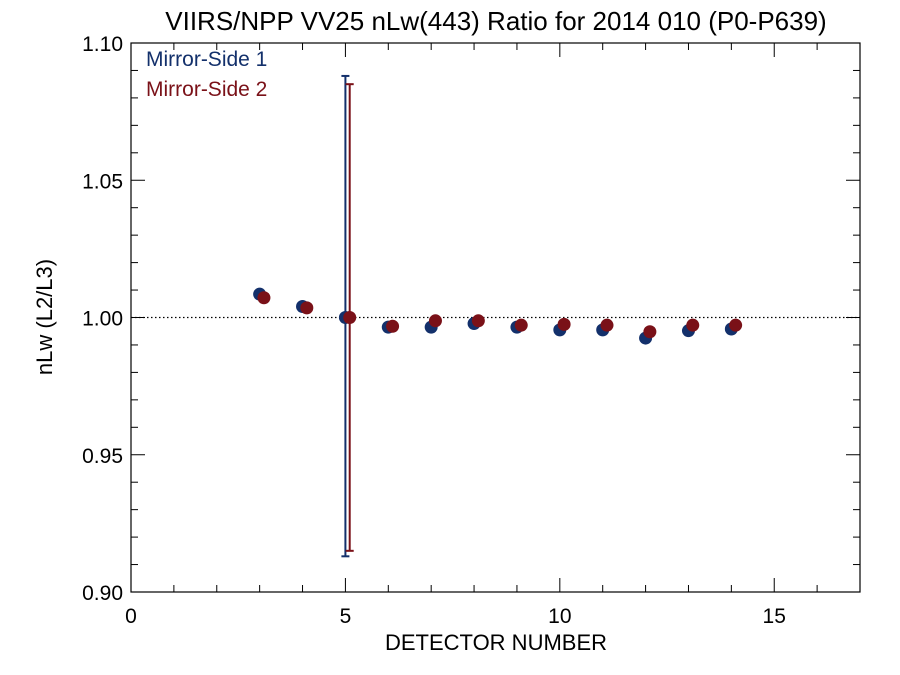 Image resolution: width=900 pixels, height=675 pixels. I want to click on y-tick-label: 0.95, so click(102, 456).